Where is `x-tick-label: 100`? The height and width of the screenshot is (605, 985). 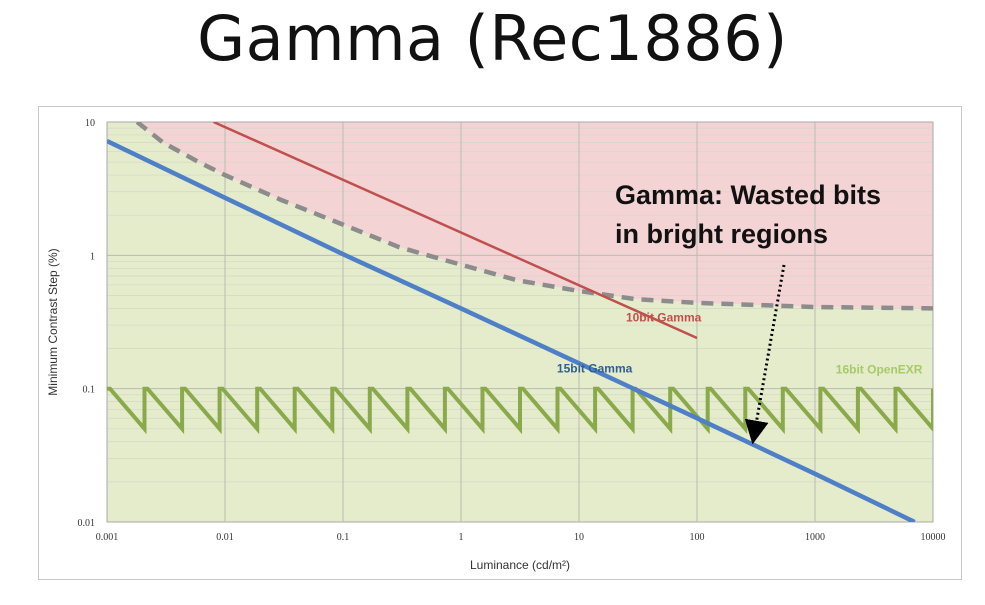 x-tick-label: 100 is located at coordinates (697, 537).